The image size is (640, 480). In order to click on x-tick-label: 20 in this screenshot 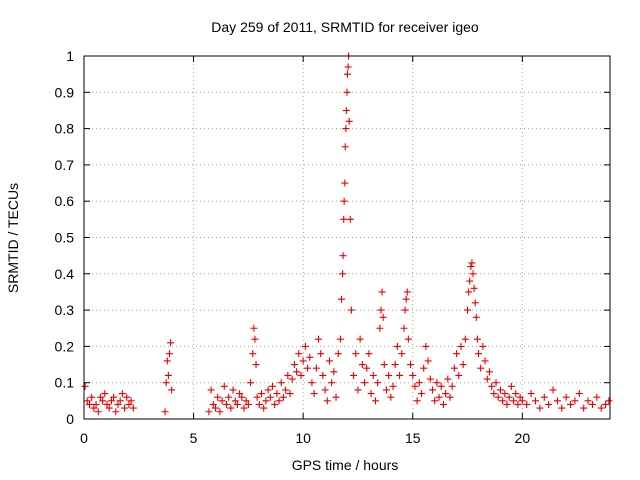, I will do `click(523, 438)`.